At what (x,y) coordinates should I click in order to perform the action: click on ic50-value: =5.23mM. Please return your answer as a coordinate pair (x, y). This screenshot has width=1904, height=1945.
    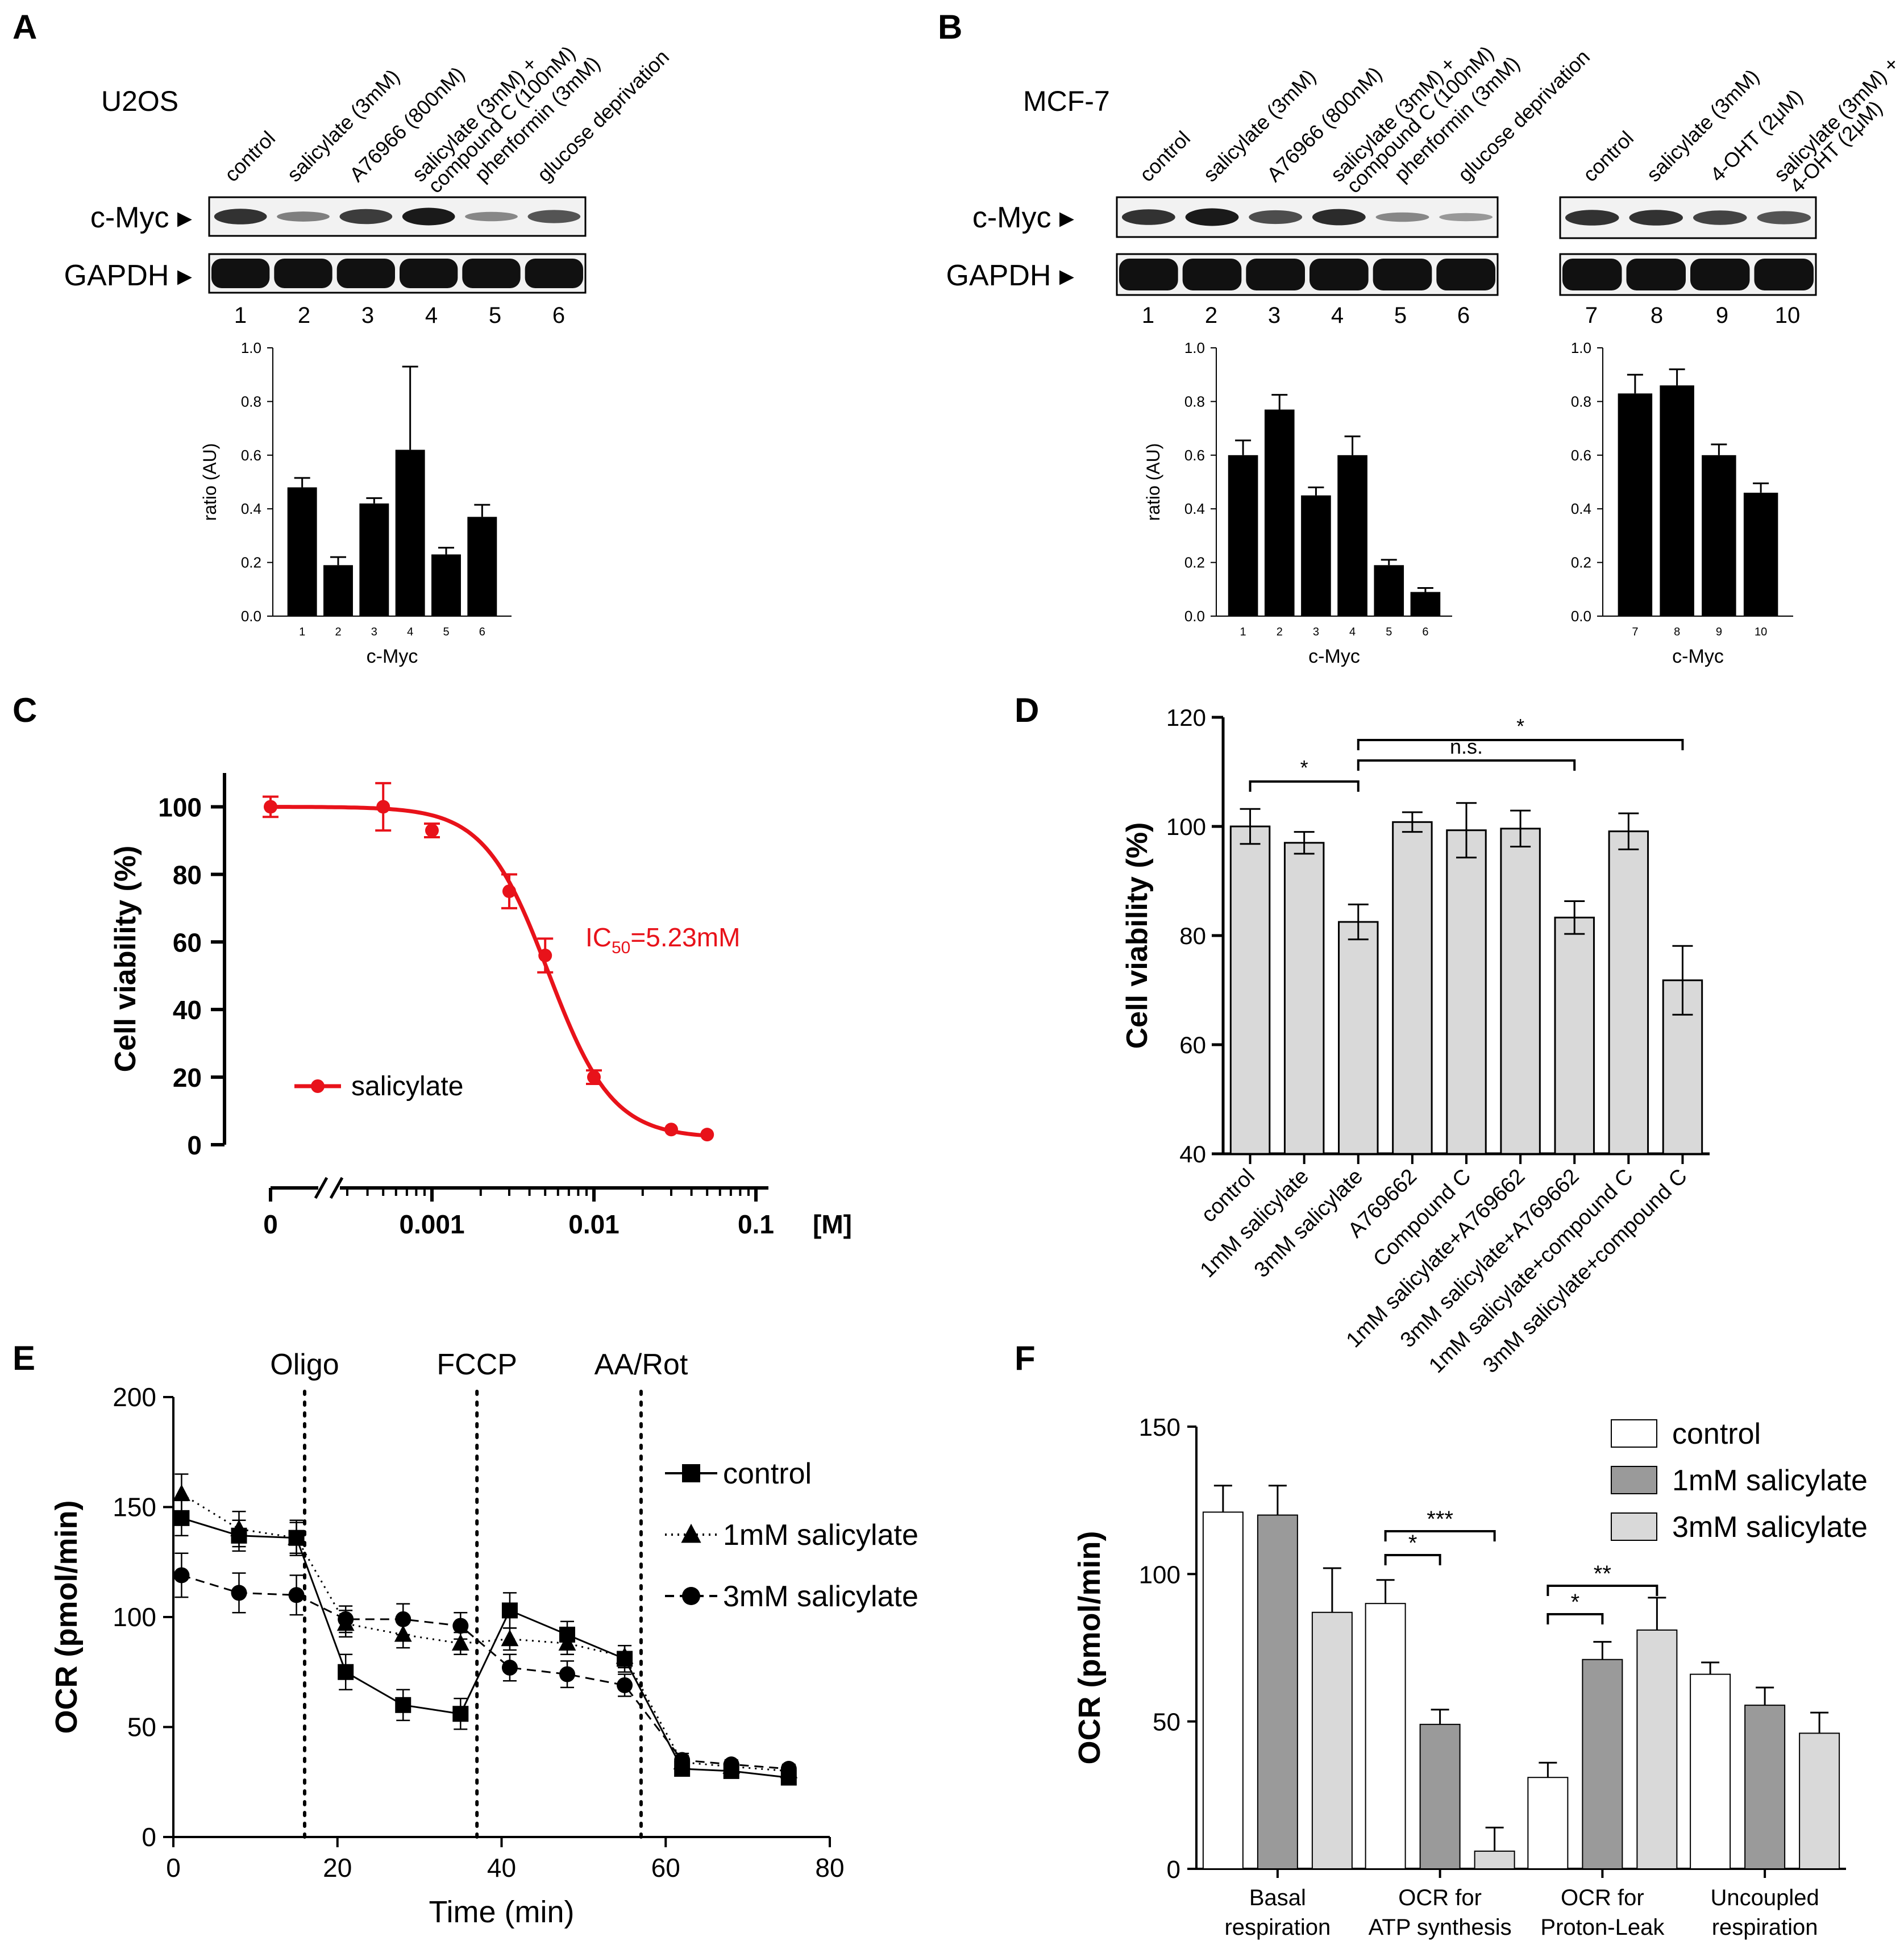
    Looking at the image, I should click on (685, 937).